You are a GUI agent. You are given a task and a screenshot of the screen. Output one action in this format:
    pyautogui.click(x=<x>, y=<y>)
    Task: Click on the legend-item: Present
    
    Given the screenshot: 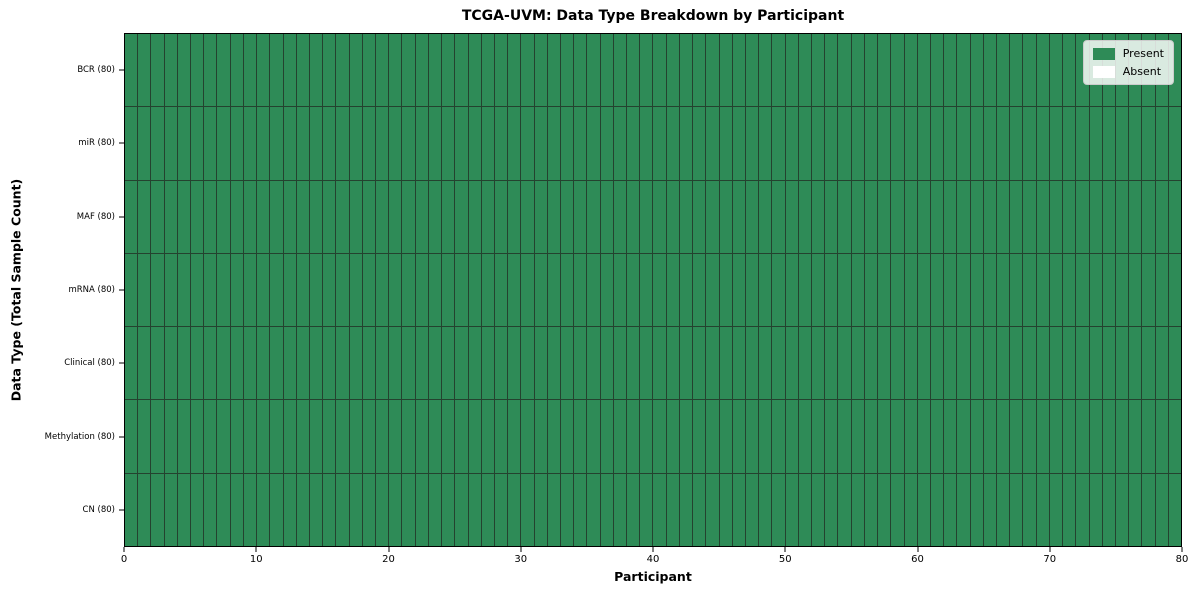 What is the action you would take?
    pyautogui.click(x=1128, y=53)
    